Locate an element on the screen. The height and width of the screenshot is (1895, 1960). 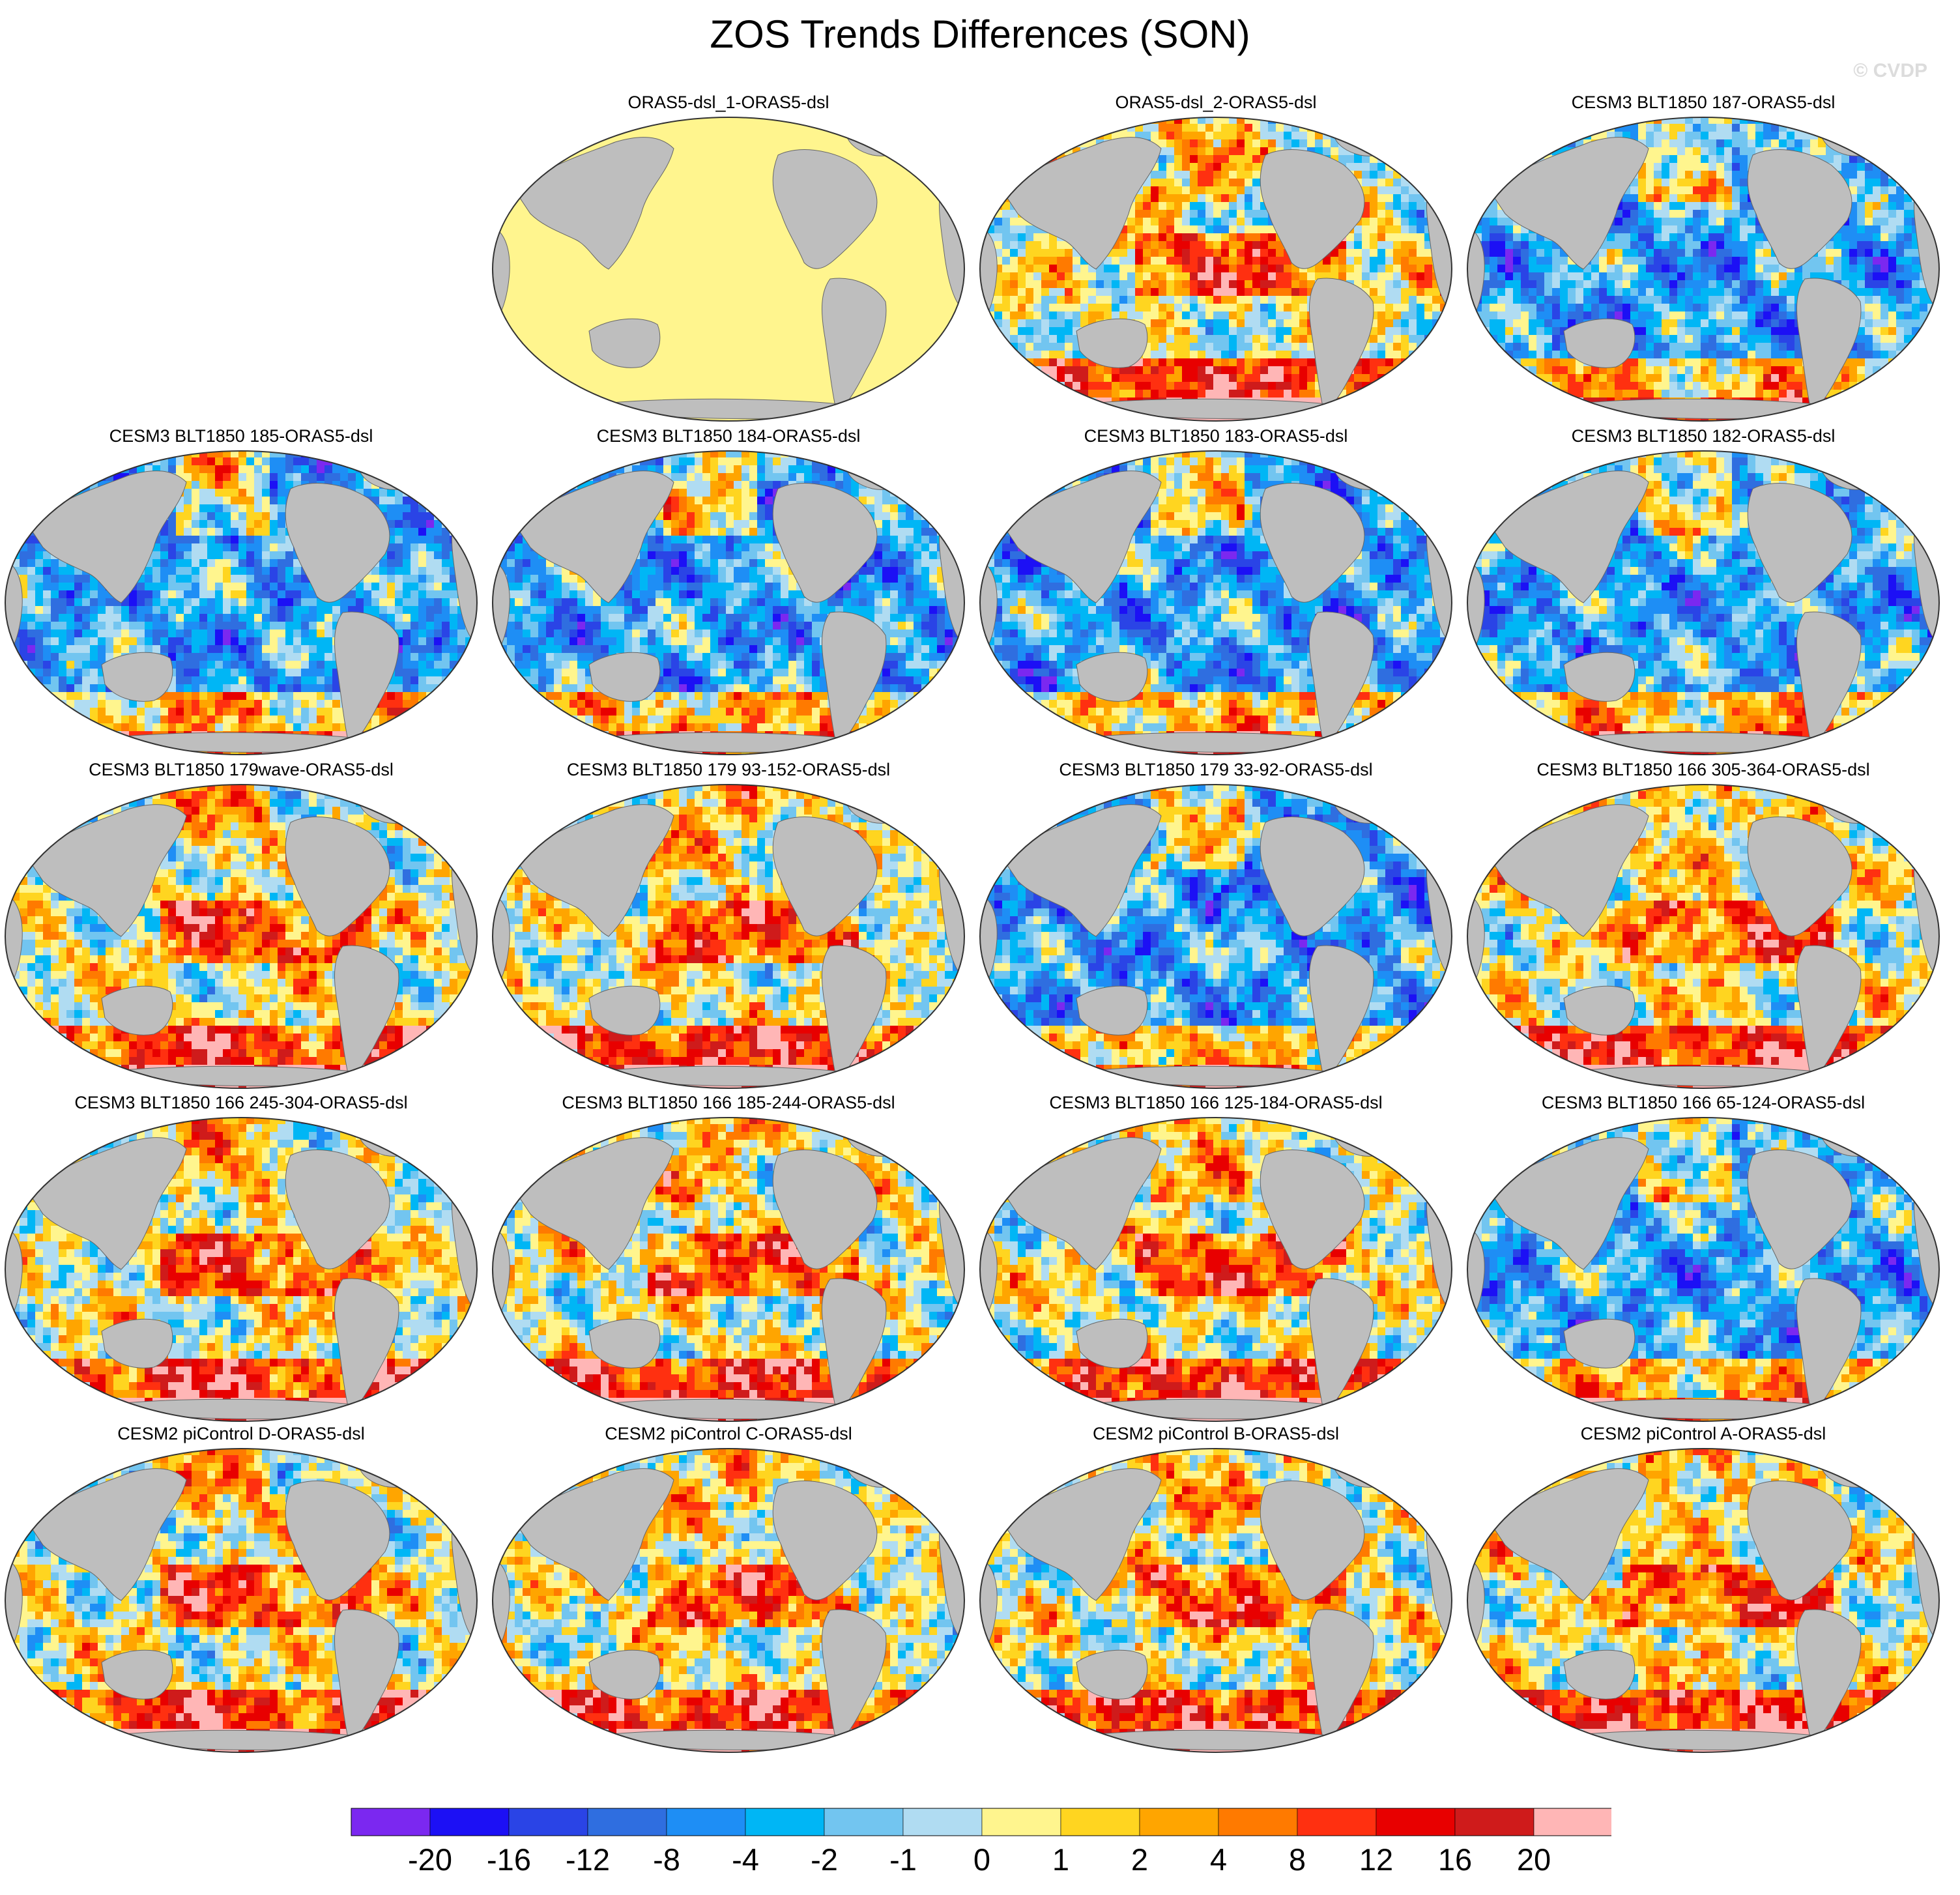
map-panel: CESM3 BLT1850 187-ORAS5-dsl is located at coordinates (1703, 256).